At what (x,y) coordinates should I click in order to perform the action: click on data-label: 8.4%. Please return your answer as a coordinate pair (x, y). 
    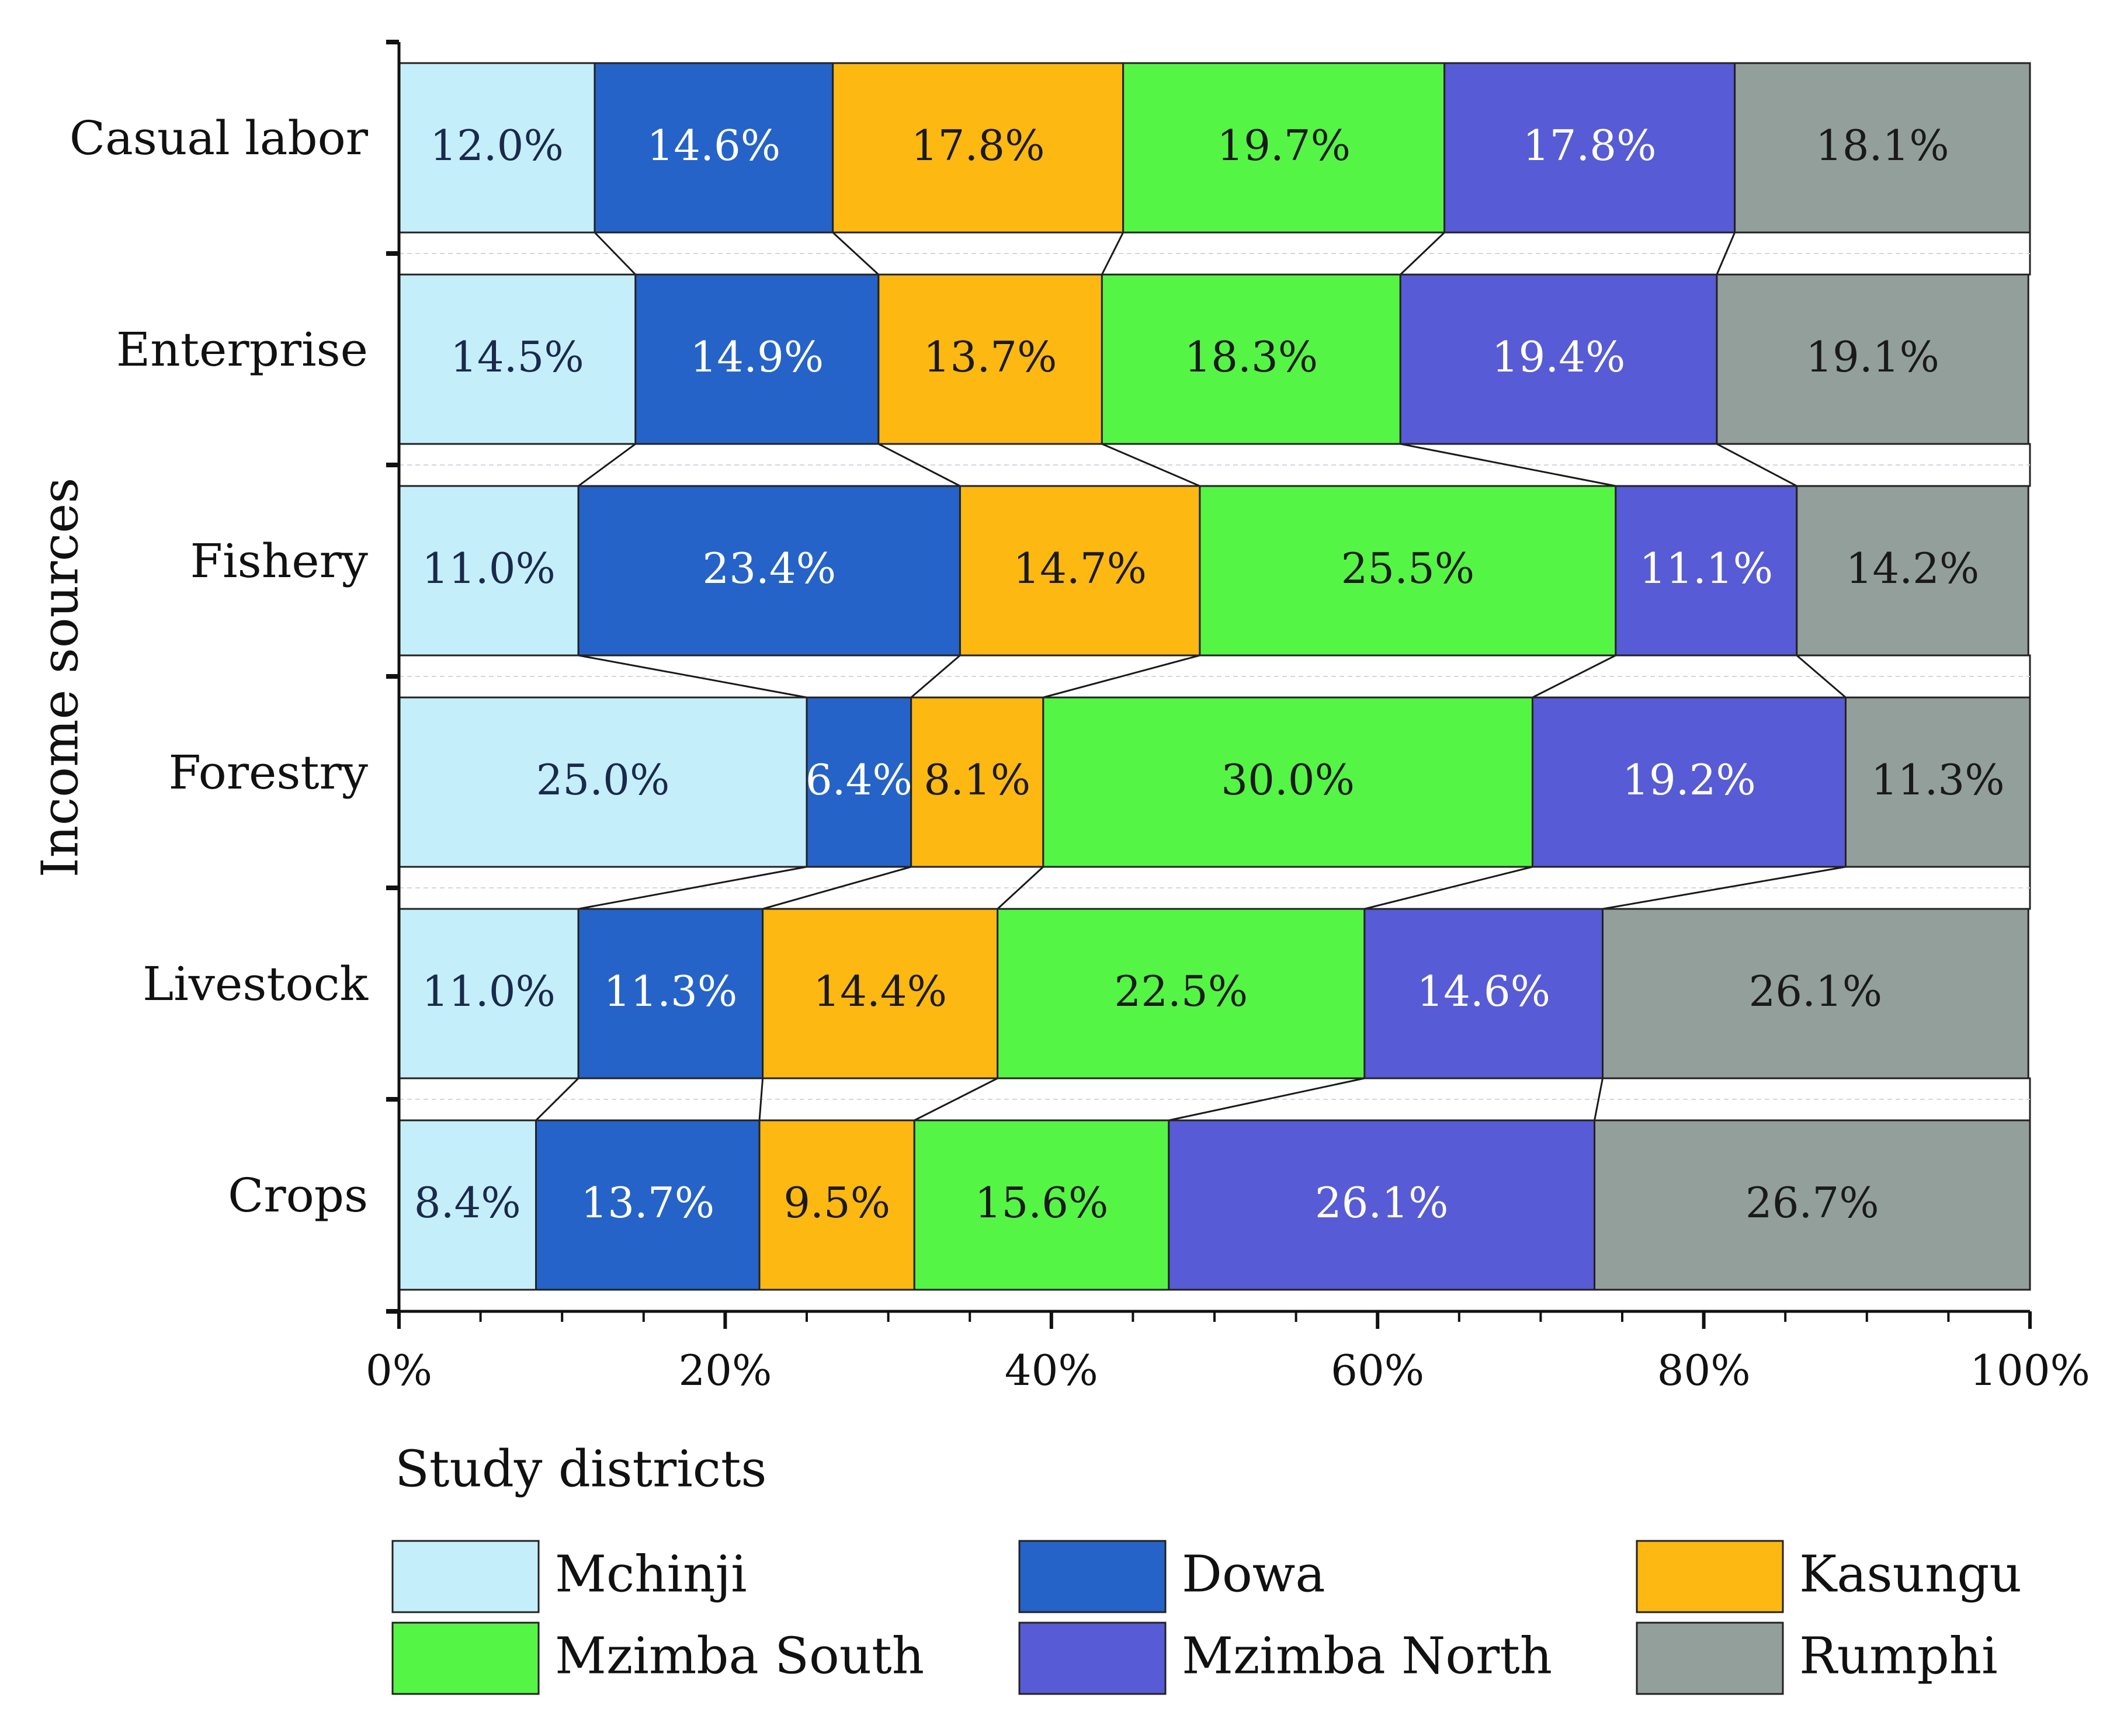
    Looking at the image, I should click on (467, 1202).